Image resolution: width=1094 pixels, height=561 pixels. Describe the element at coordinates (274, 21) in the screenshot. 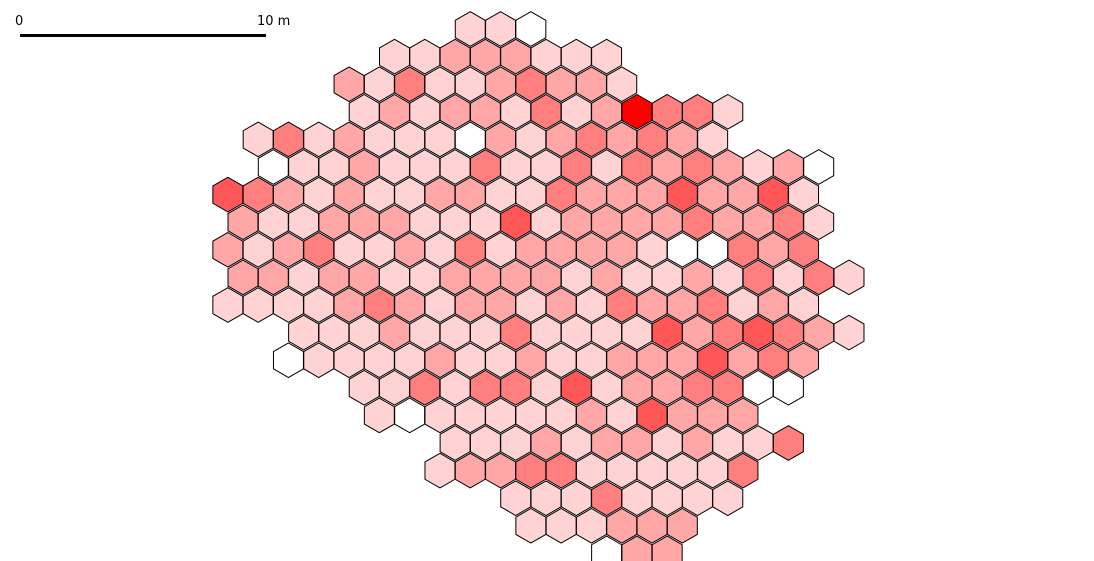

I see `scale-label-end: 10 m` at that location.